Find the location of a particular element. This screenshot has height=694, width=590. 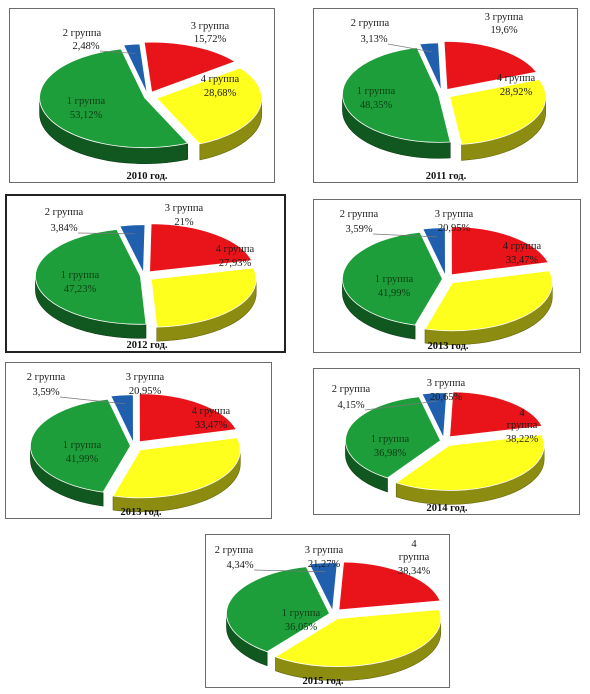

data-label: 20,65% is located at coordinates (446, 397).